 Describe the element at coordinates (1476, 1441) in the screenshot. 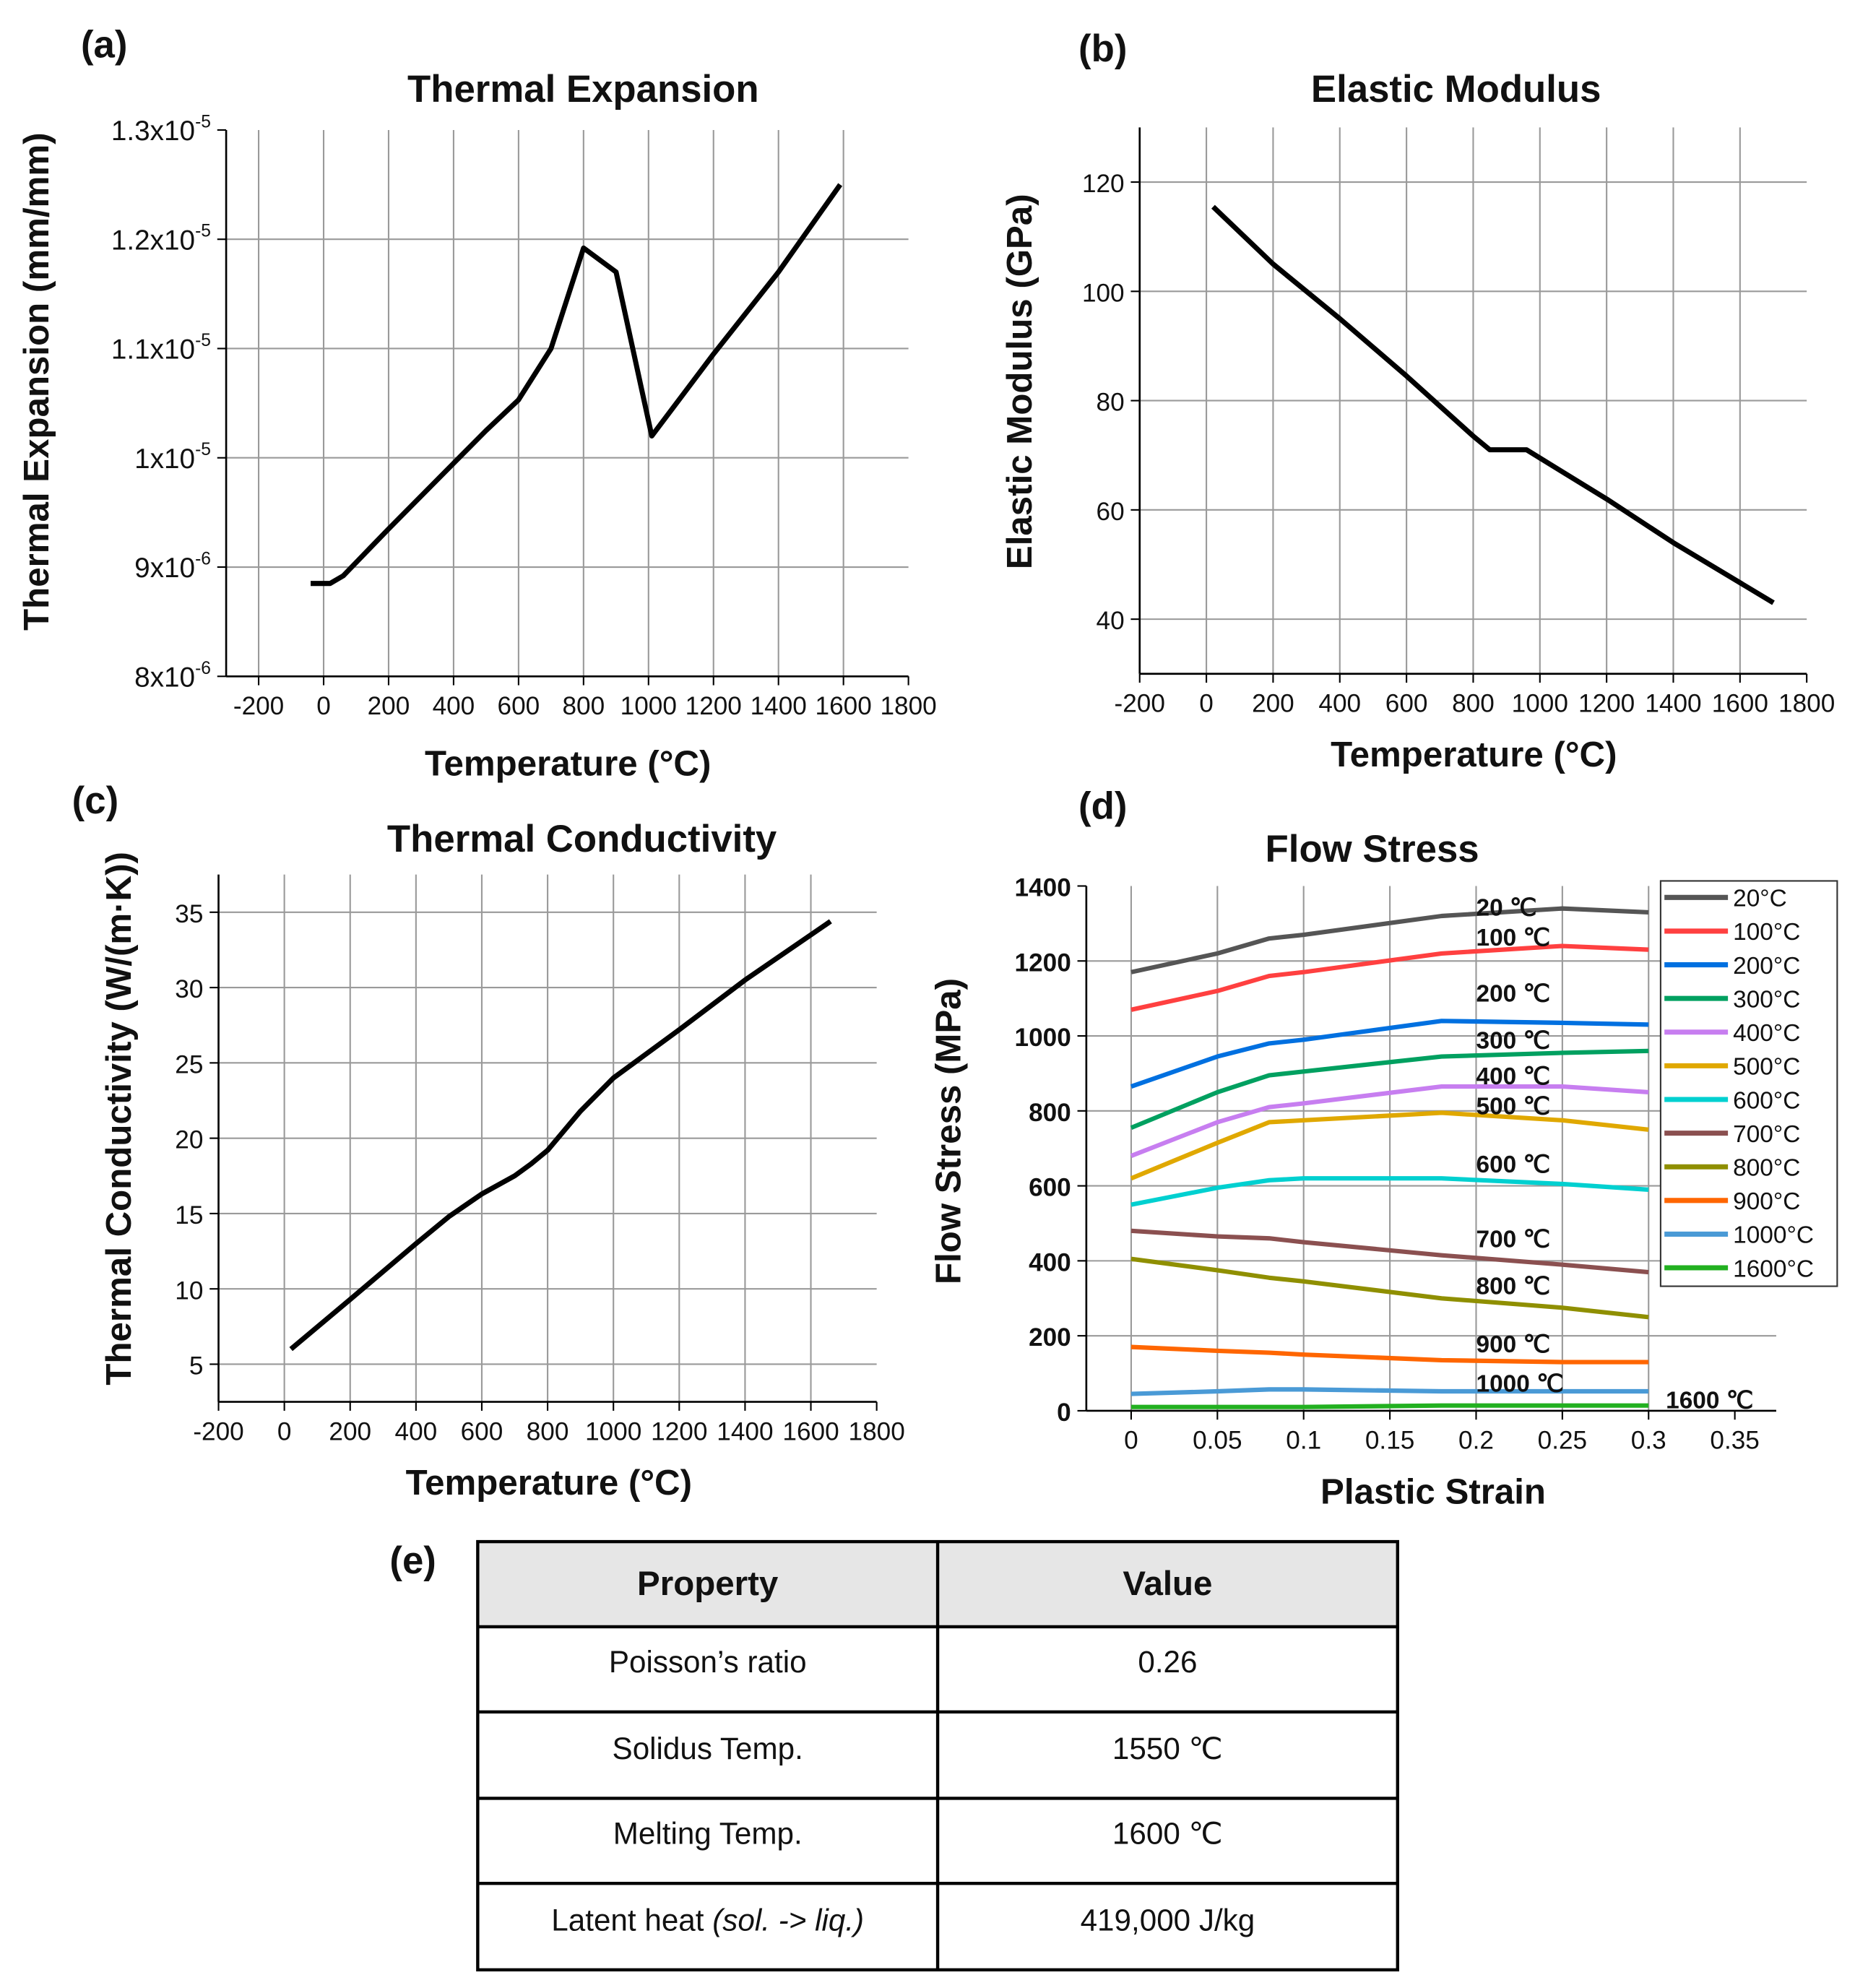

I see `x-tick-label: 0.2` at that location.